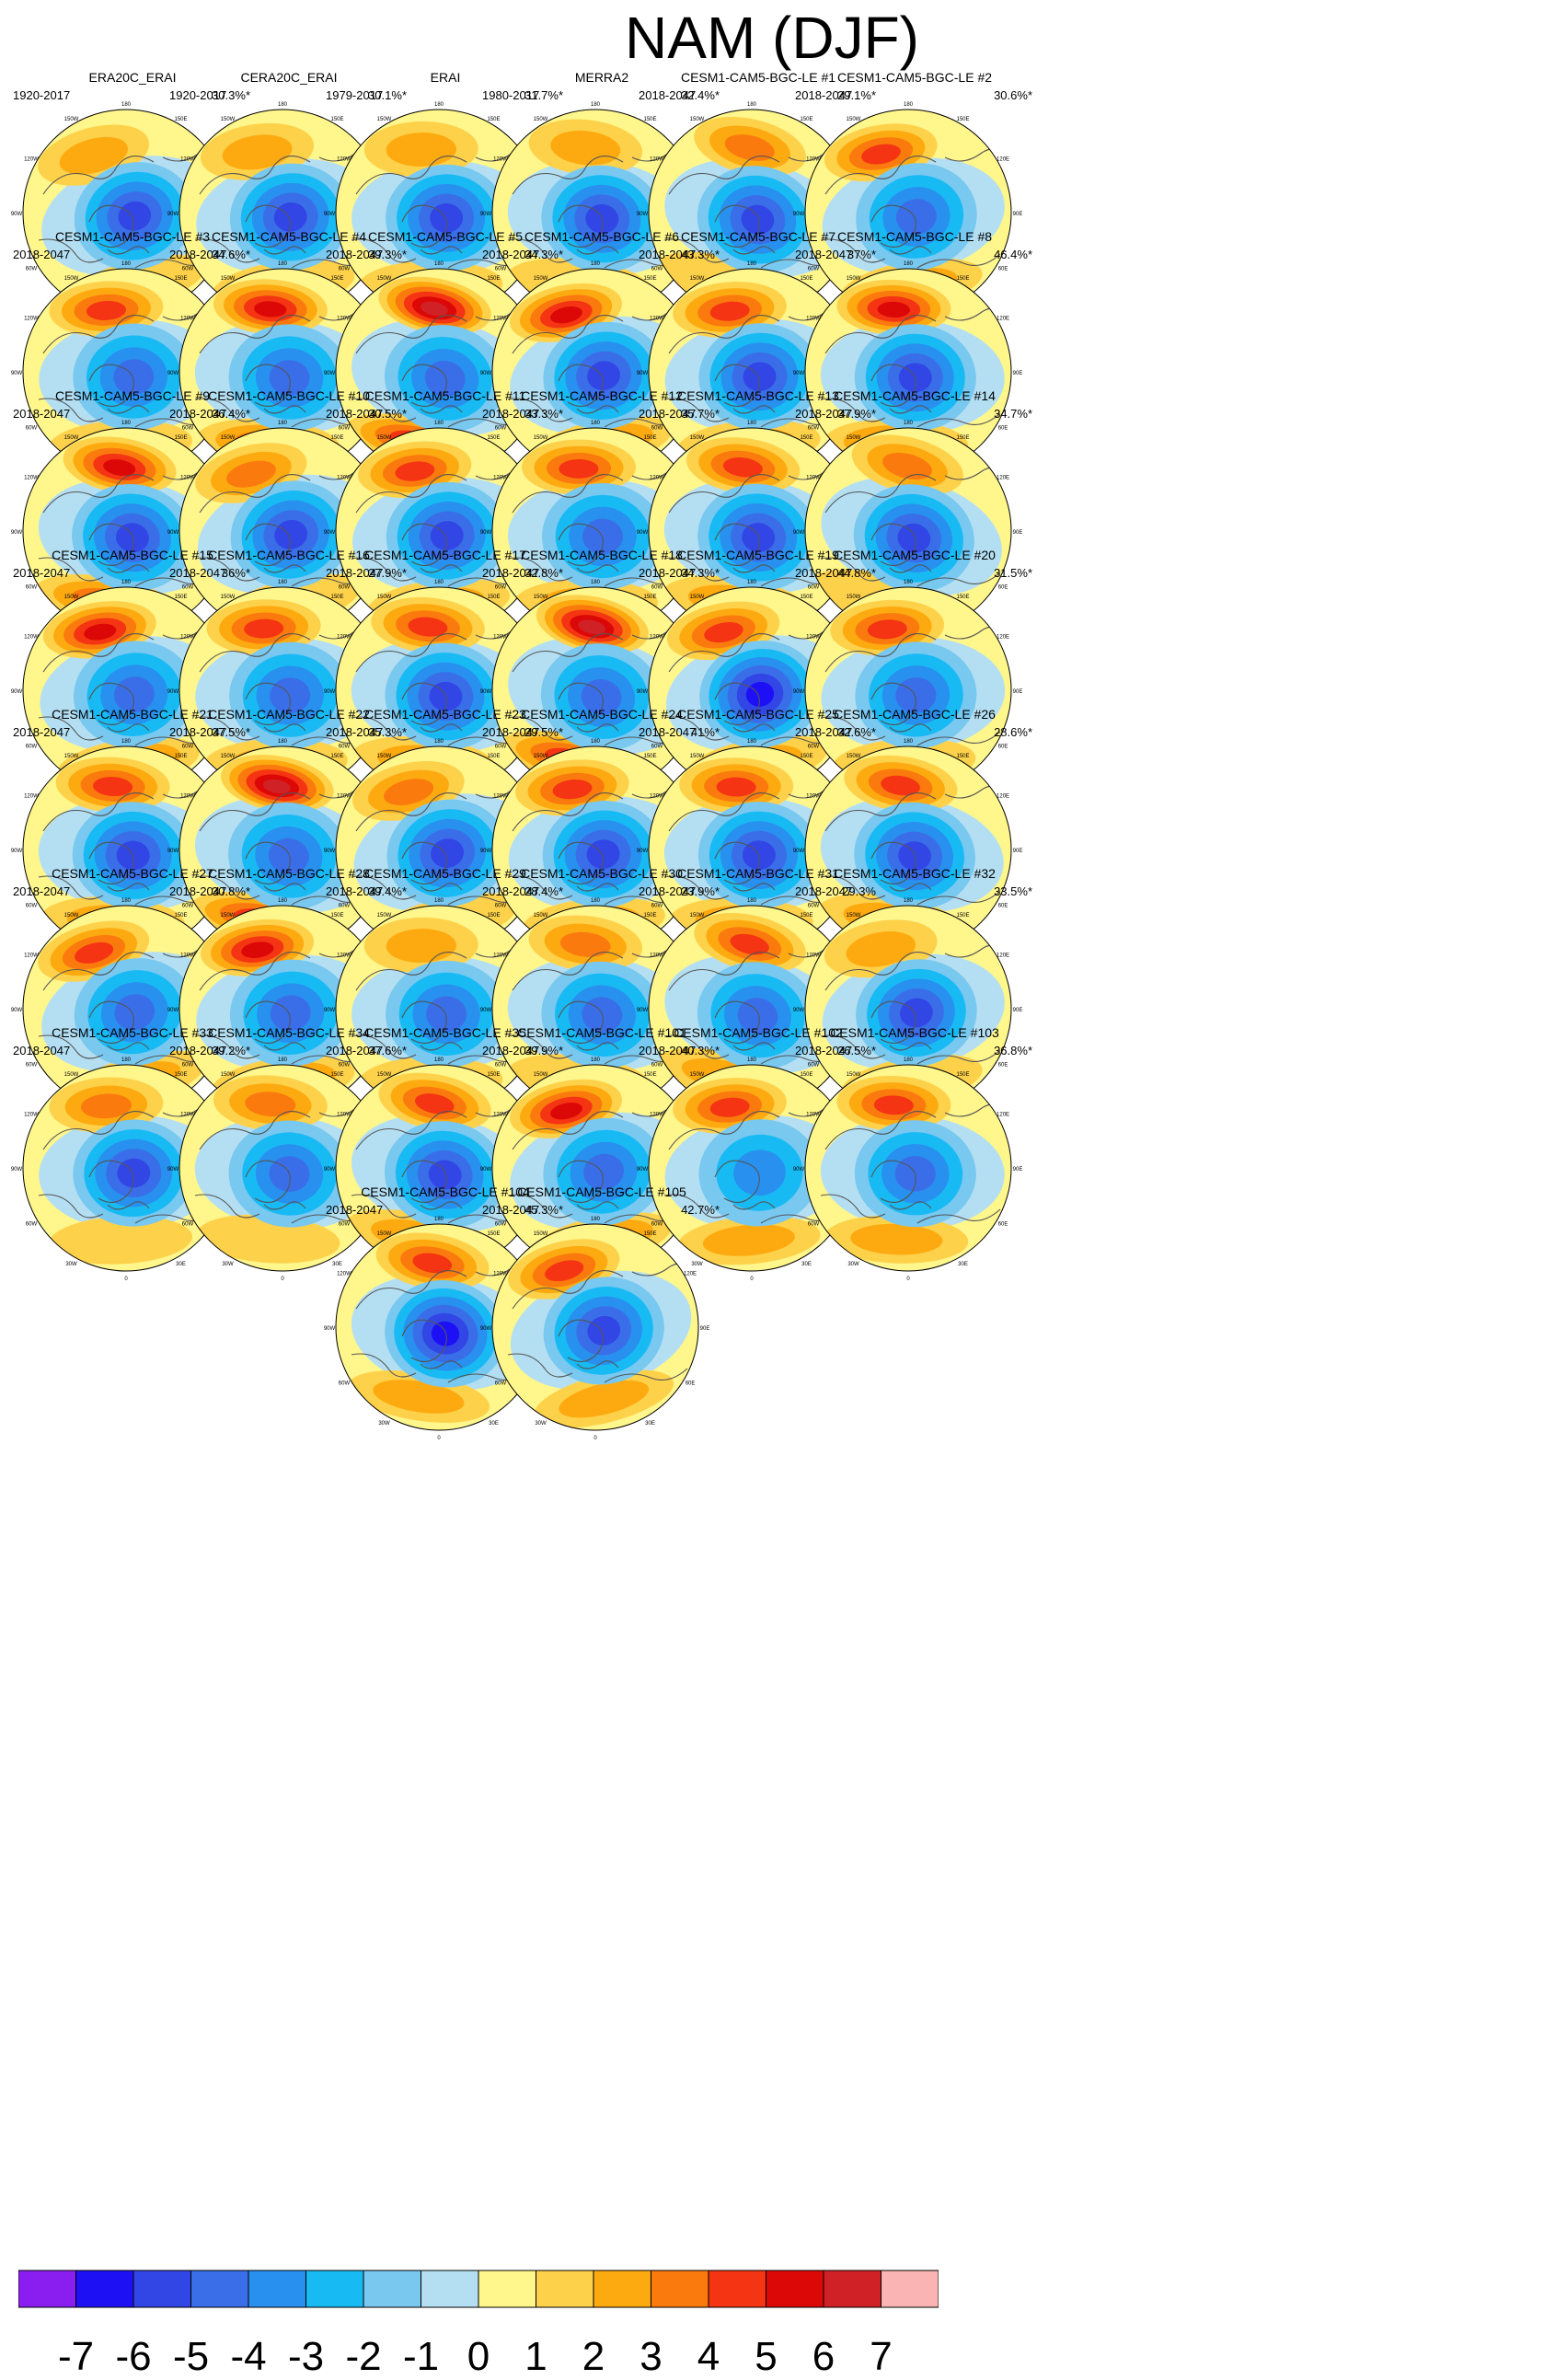 This screenshot has height=2380, width=1544. What do you see at coordinates (198, 95) in the screenshot?
I see `panel-years: 1920-2017` at bounding box center [198, 95].